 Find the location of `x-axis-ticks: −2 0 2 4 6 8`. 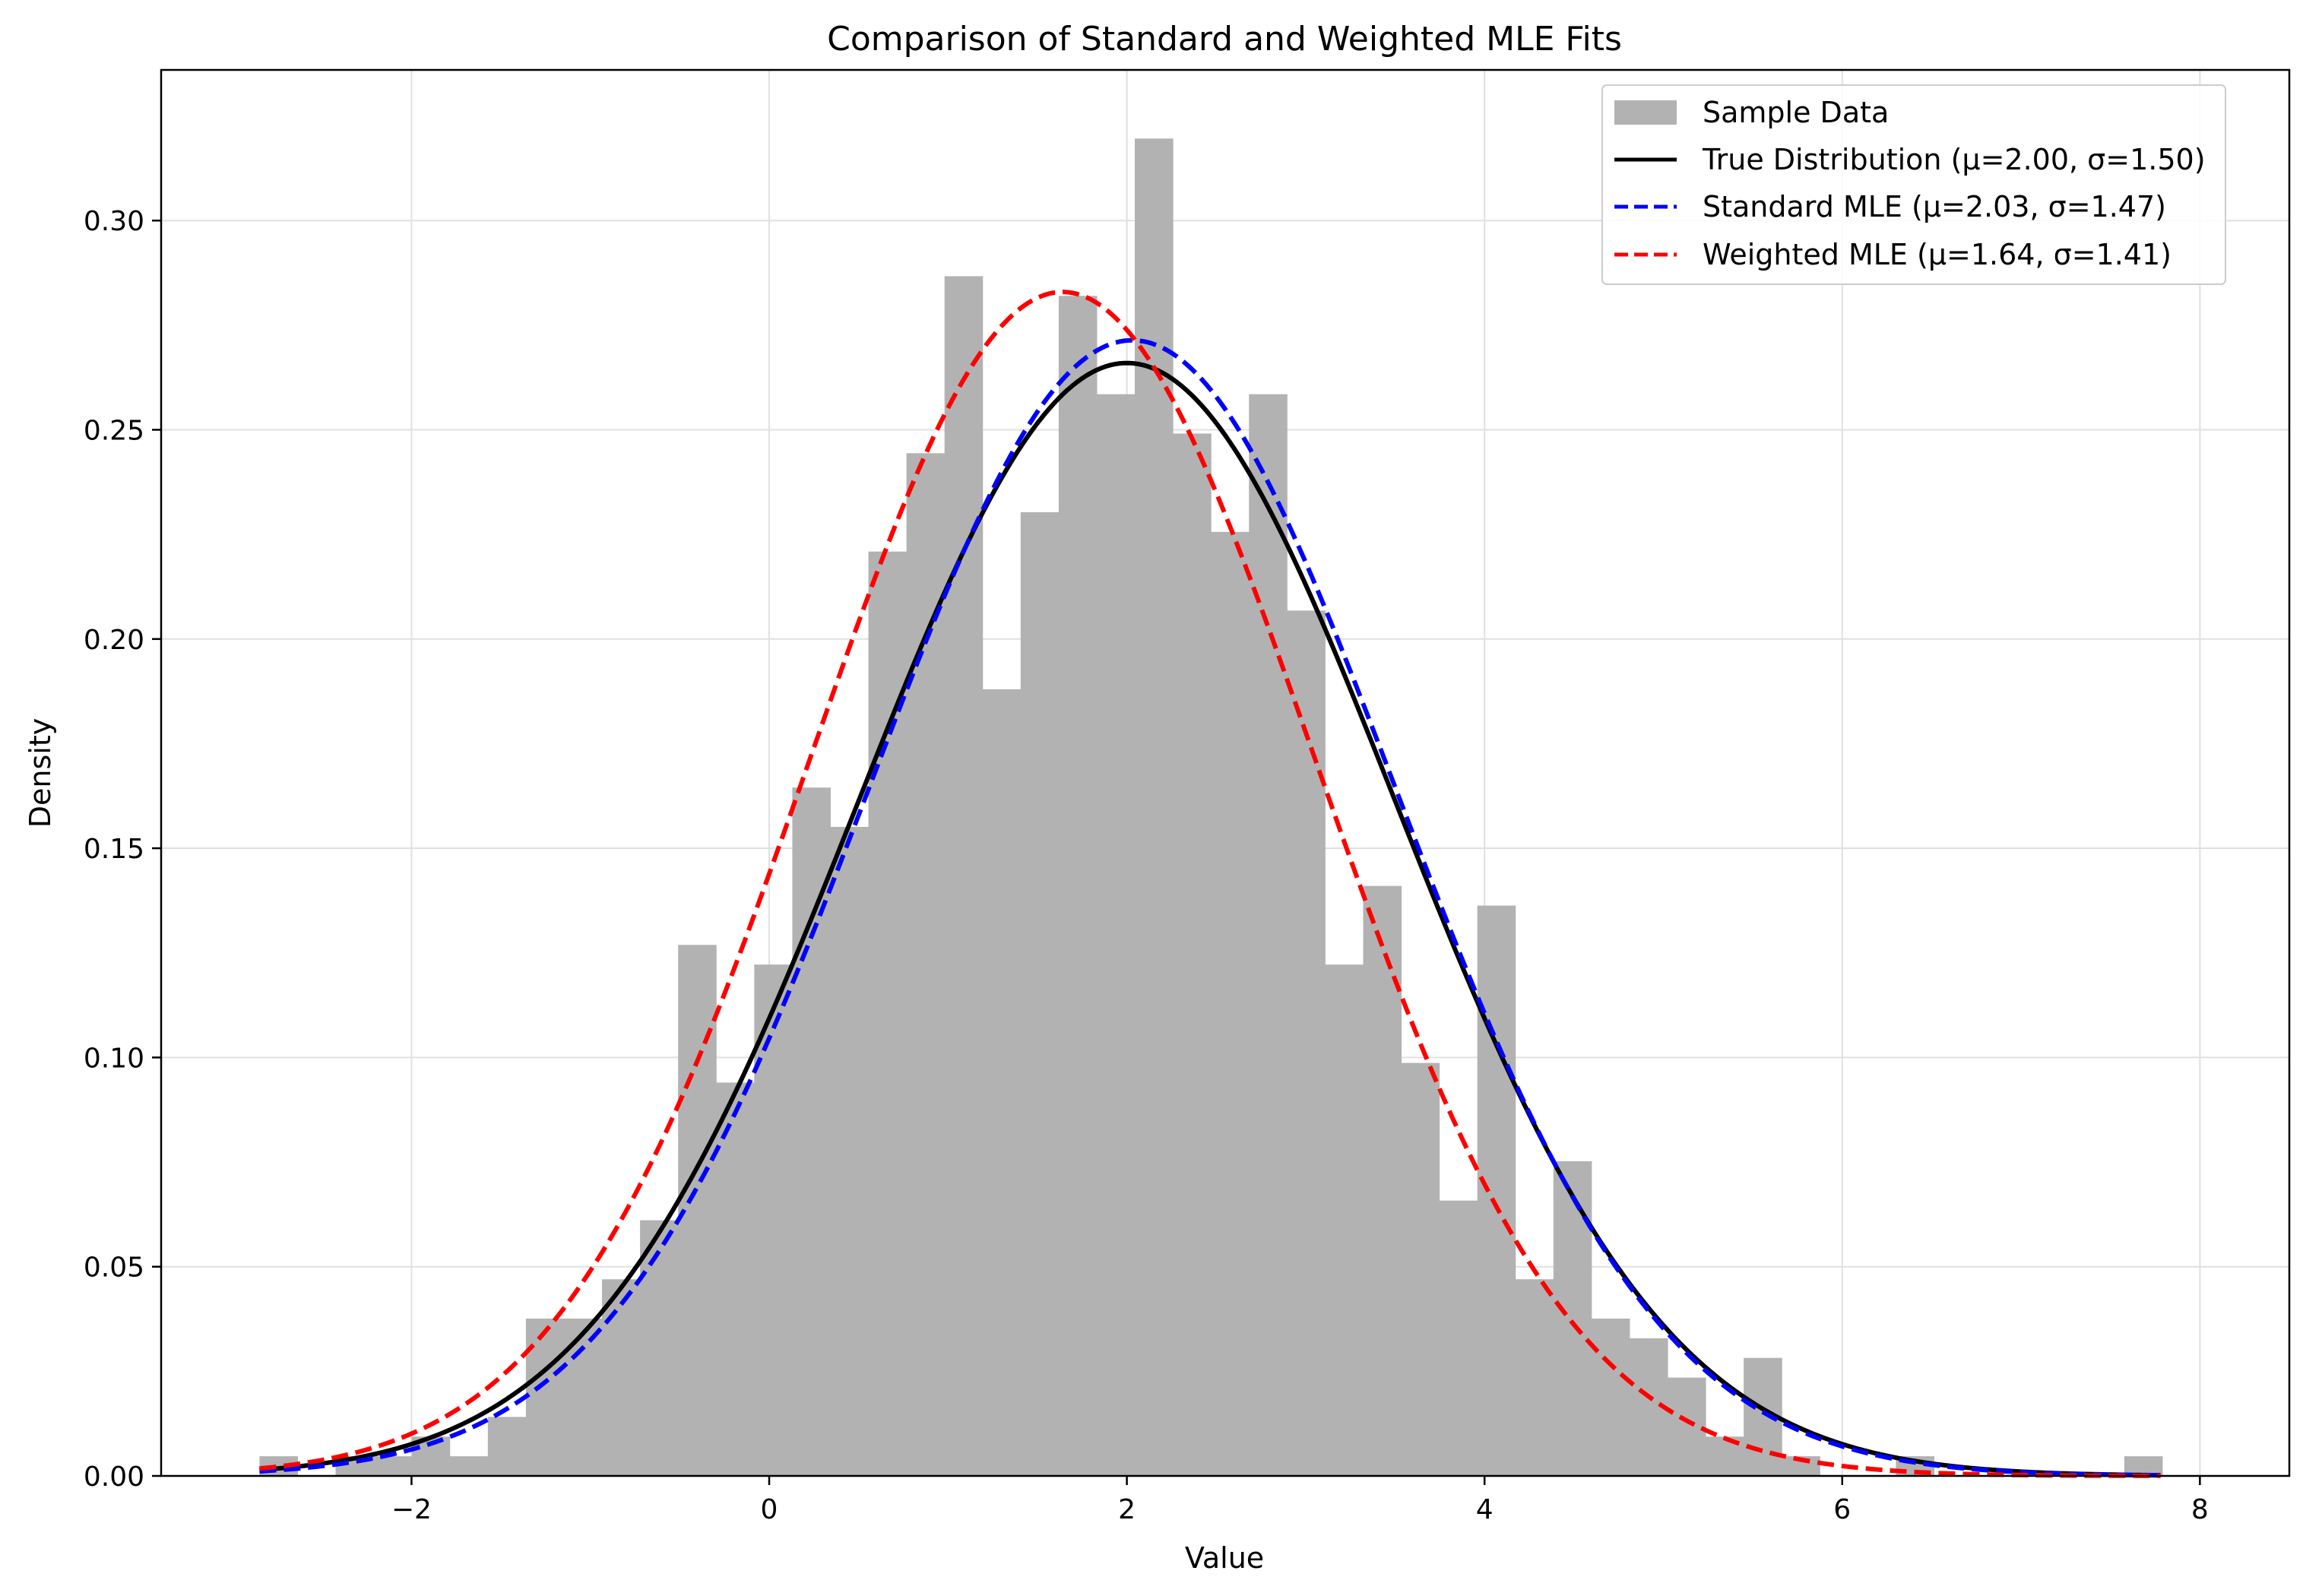

x-axis-ticks: −2 0 2 4 6 8 is located at coordinates (1300, 1501).